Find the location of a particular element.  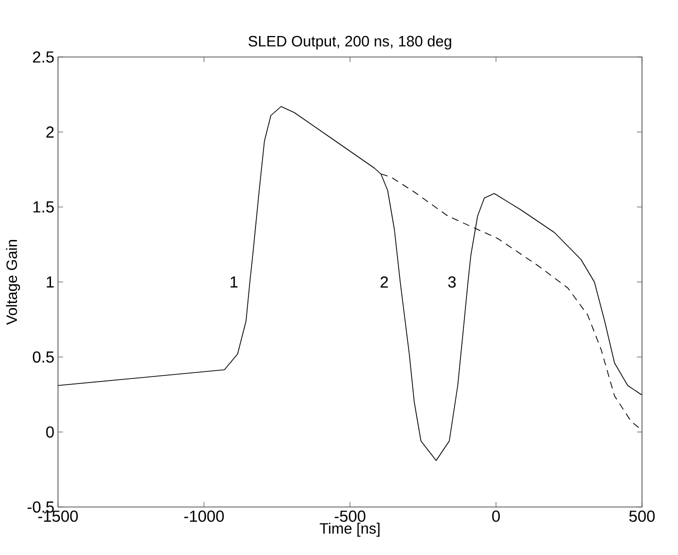

annotation: 3 is located at coordinates (452, 282).